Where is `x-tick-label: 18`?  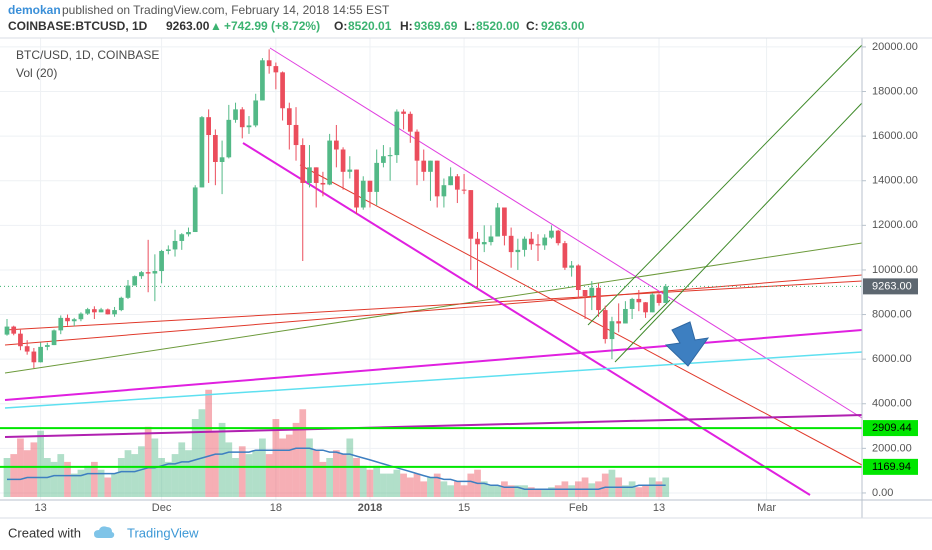 x-tick-label: 18 is located at coordinates (276, 508).